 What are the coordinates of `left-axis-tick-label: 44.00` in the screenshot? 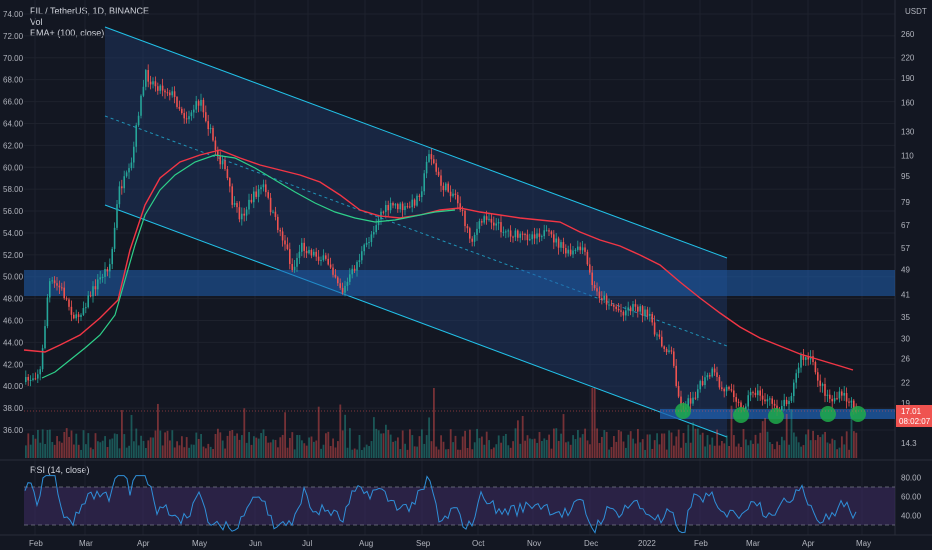 It's located at (13, 342).